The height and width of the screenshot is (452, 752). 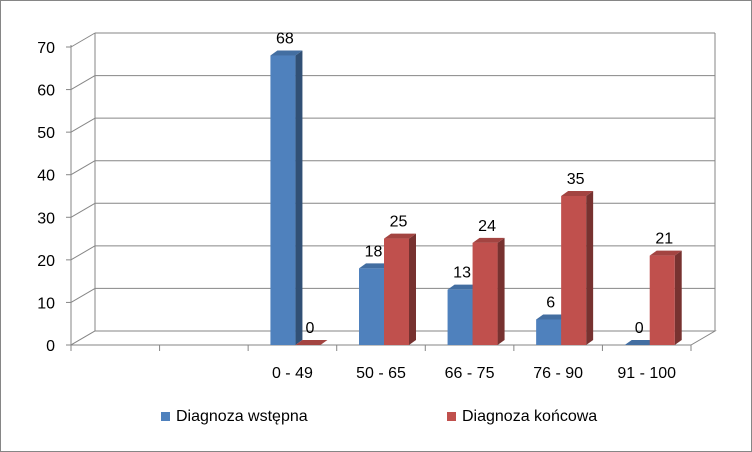 I want to click on bar-diagnoza-końcowa-6, so click(x=665, y=297).